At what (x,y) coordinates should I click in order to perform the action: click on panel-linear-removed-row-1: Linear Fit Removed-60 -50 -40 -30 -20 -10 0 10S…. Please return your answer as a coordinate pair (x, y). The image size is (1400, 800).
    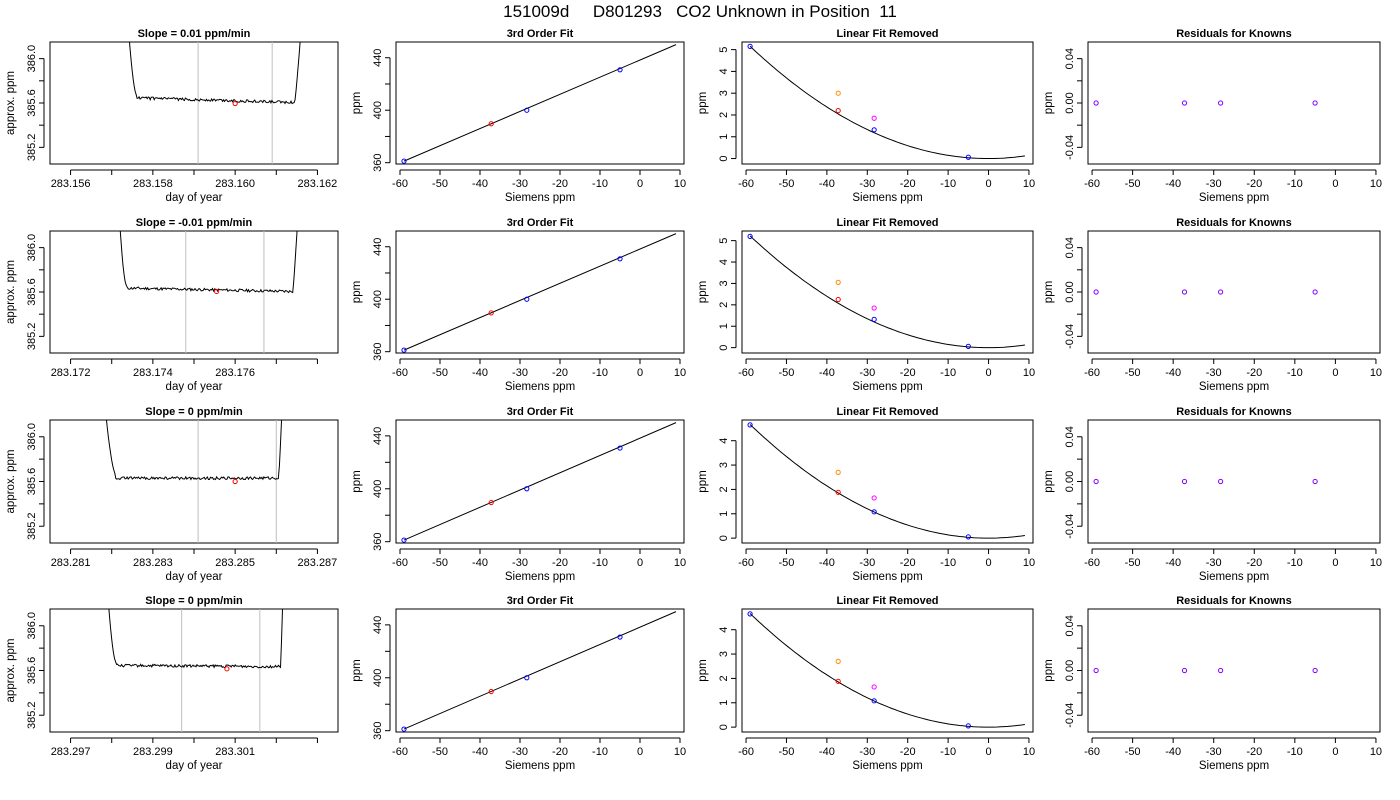
    Looking at the image, I should click on (866, 116).